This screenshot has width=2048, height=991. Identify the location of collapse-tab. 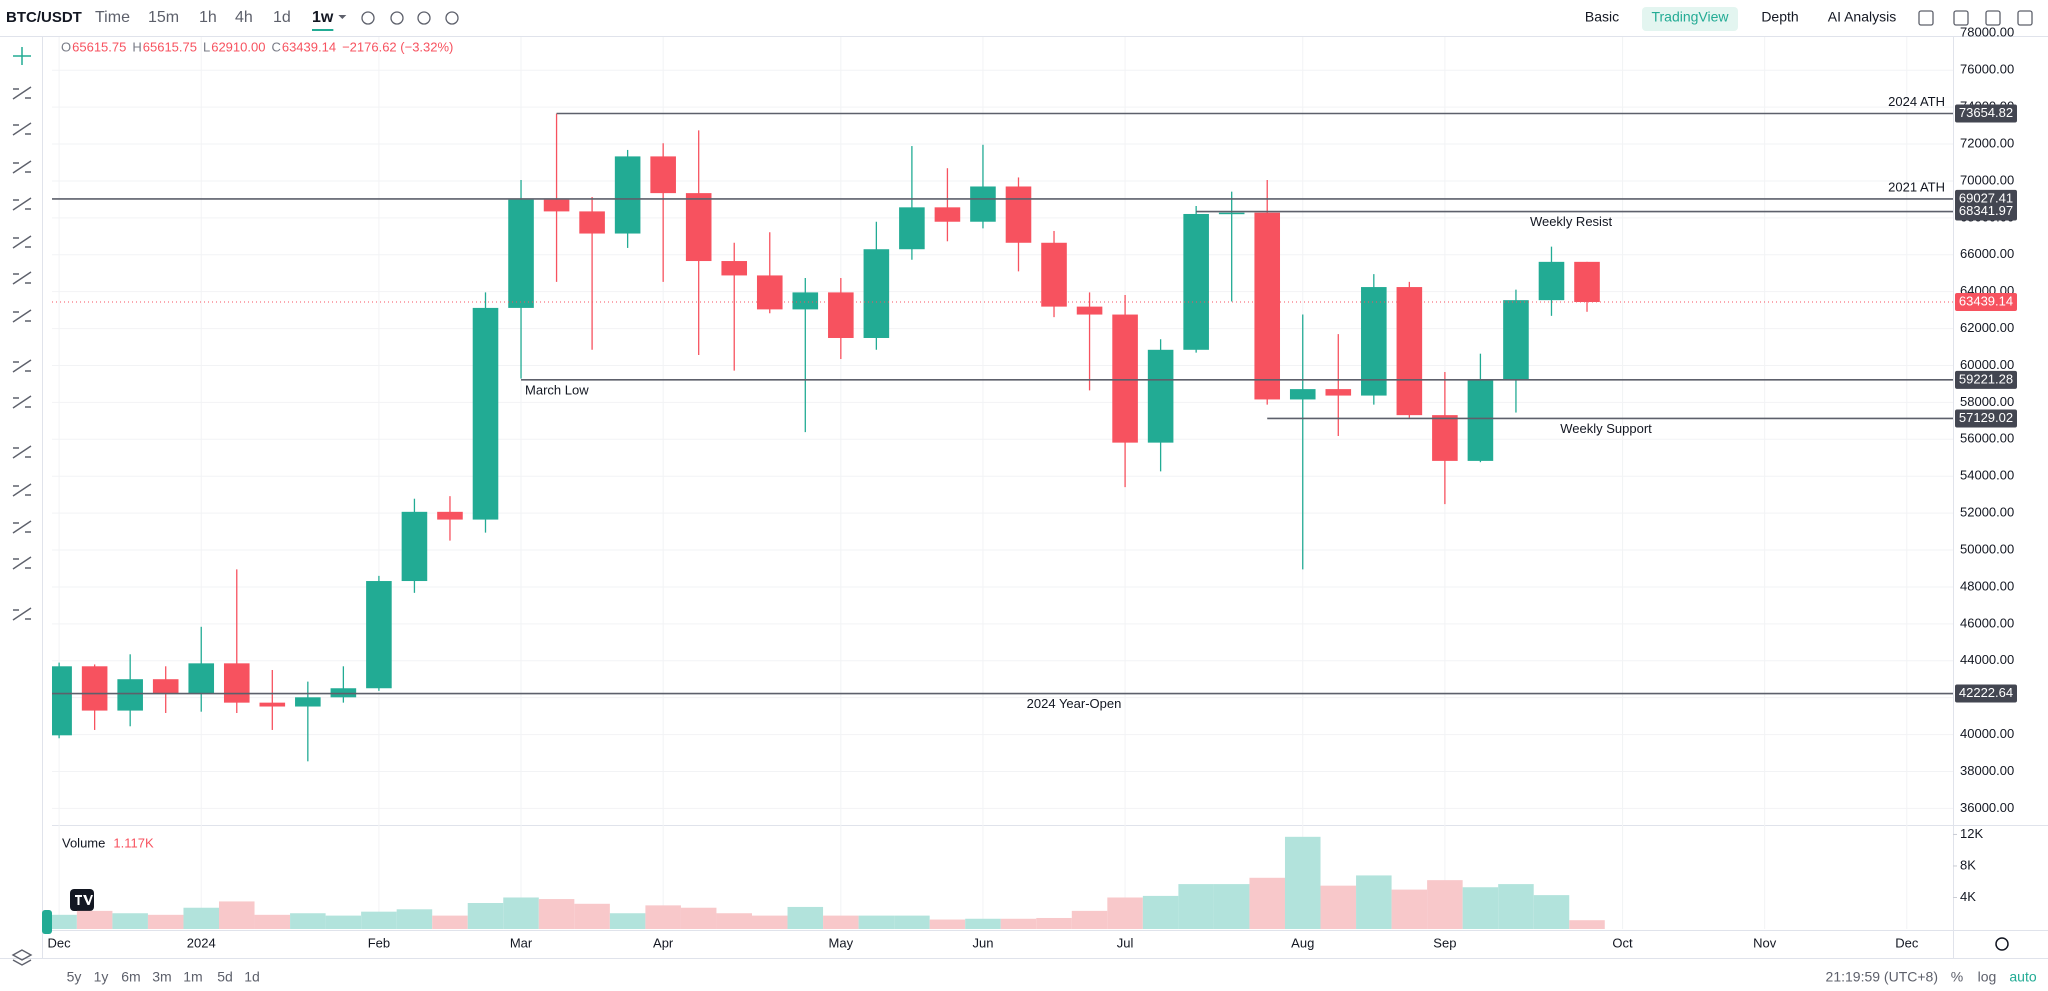
(47, 922).